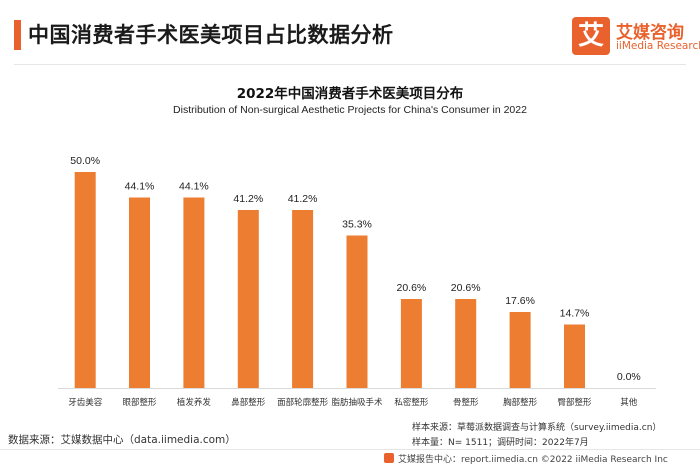  What do you see at coordinates (357, 225) in the screenshot?
I see `data-label-5: 35.3%` at bounding box center [357, 225].